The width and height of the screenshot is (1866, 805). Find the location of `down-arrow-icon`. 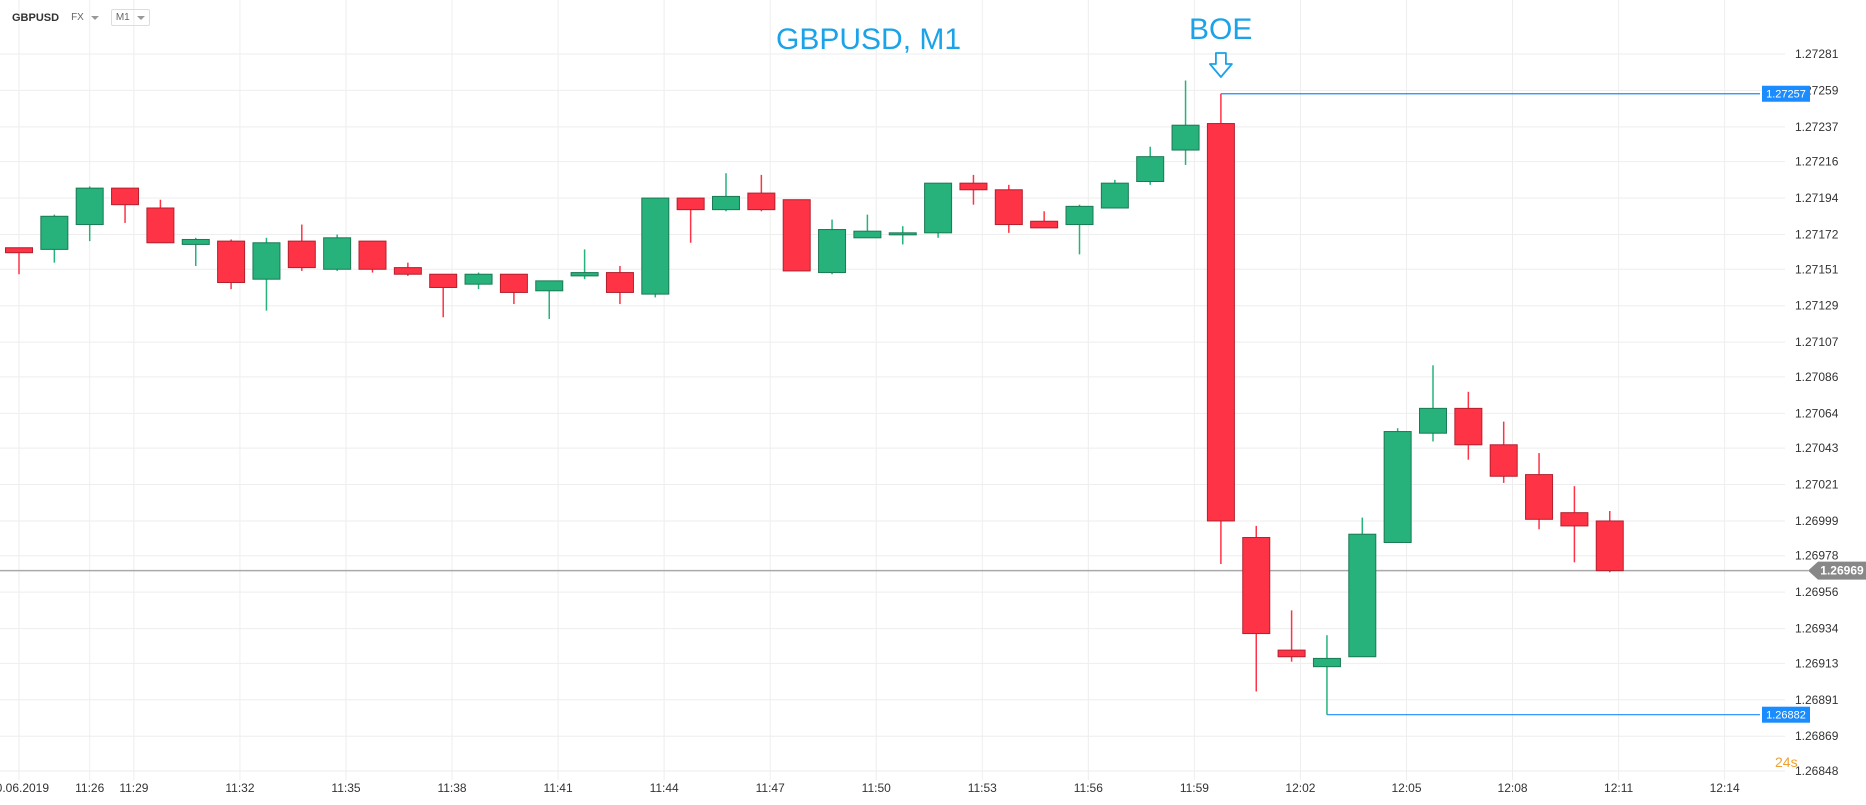

down-arrow-icon is located at coordinates (1221, 65).